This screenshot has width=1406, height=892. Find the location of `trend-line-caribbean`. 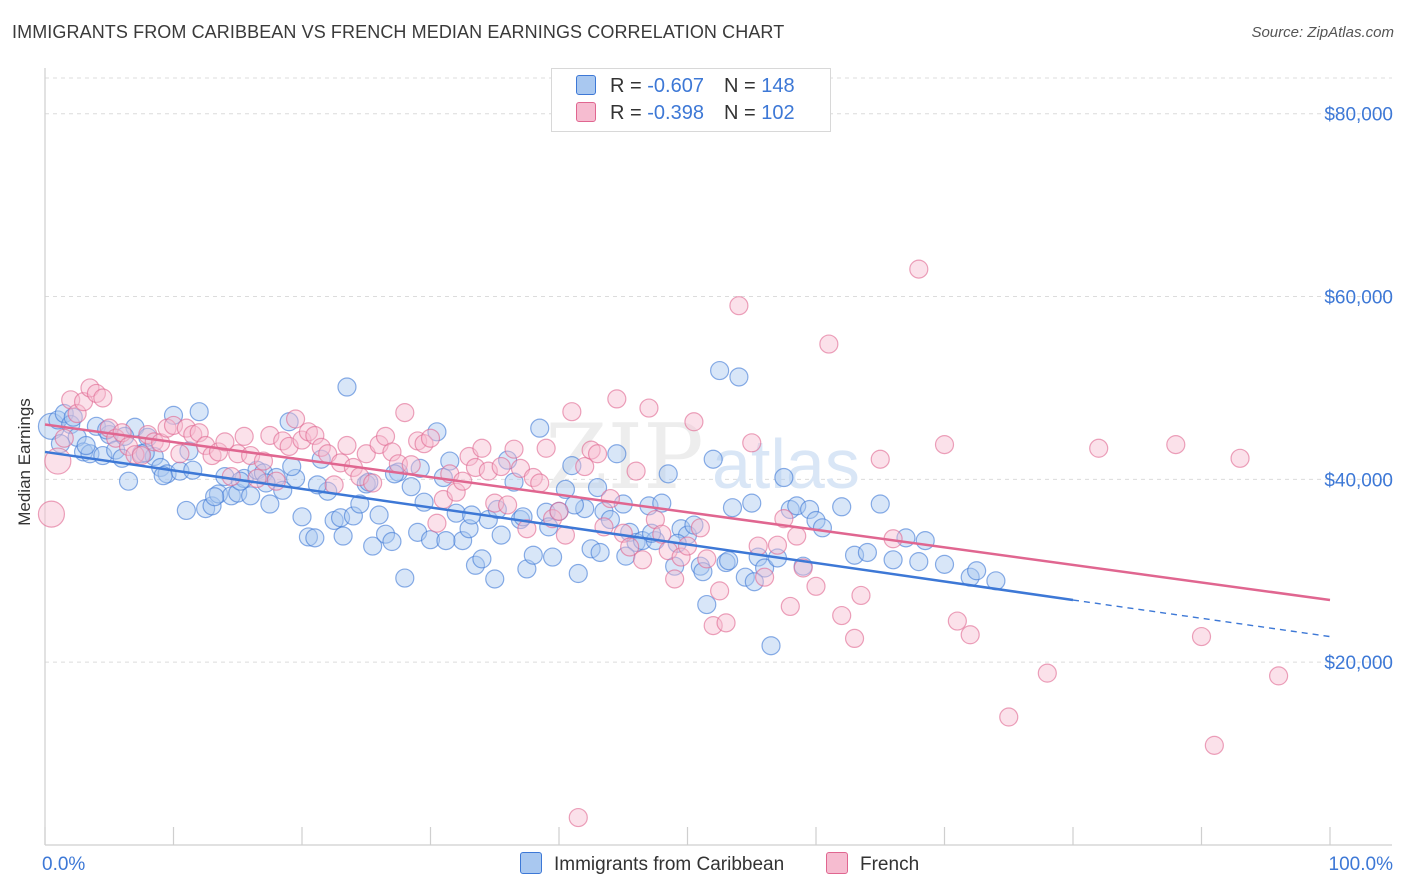

trend-line-caribbean is located at coordinates (559, 526).